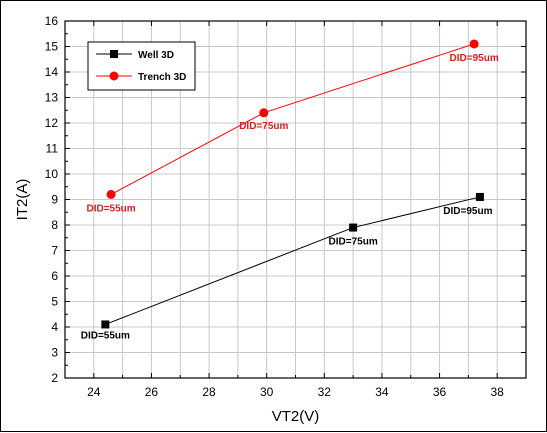  Describe the element at coordinates (325, 392) in the screenshot. I see `x-tick-label: 32` at that location.